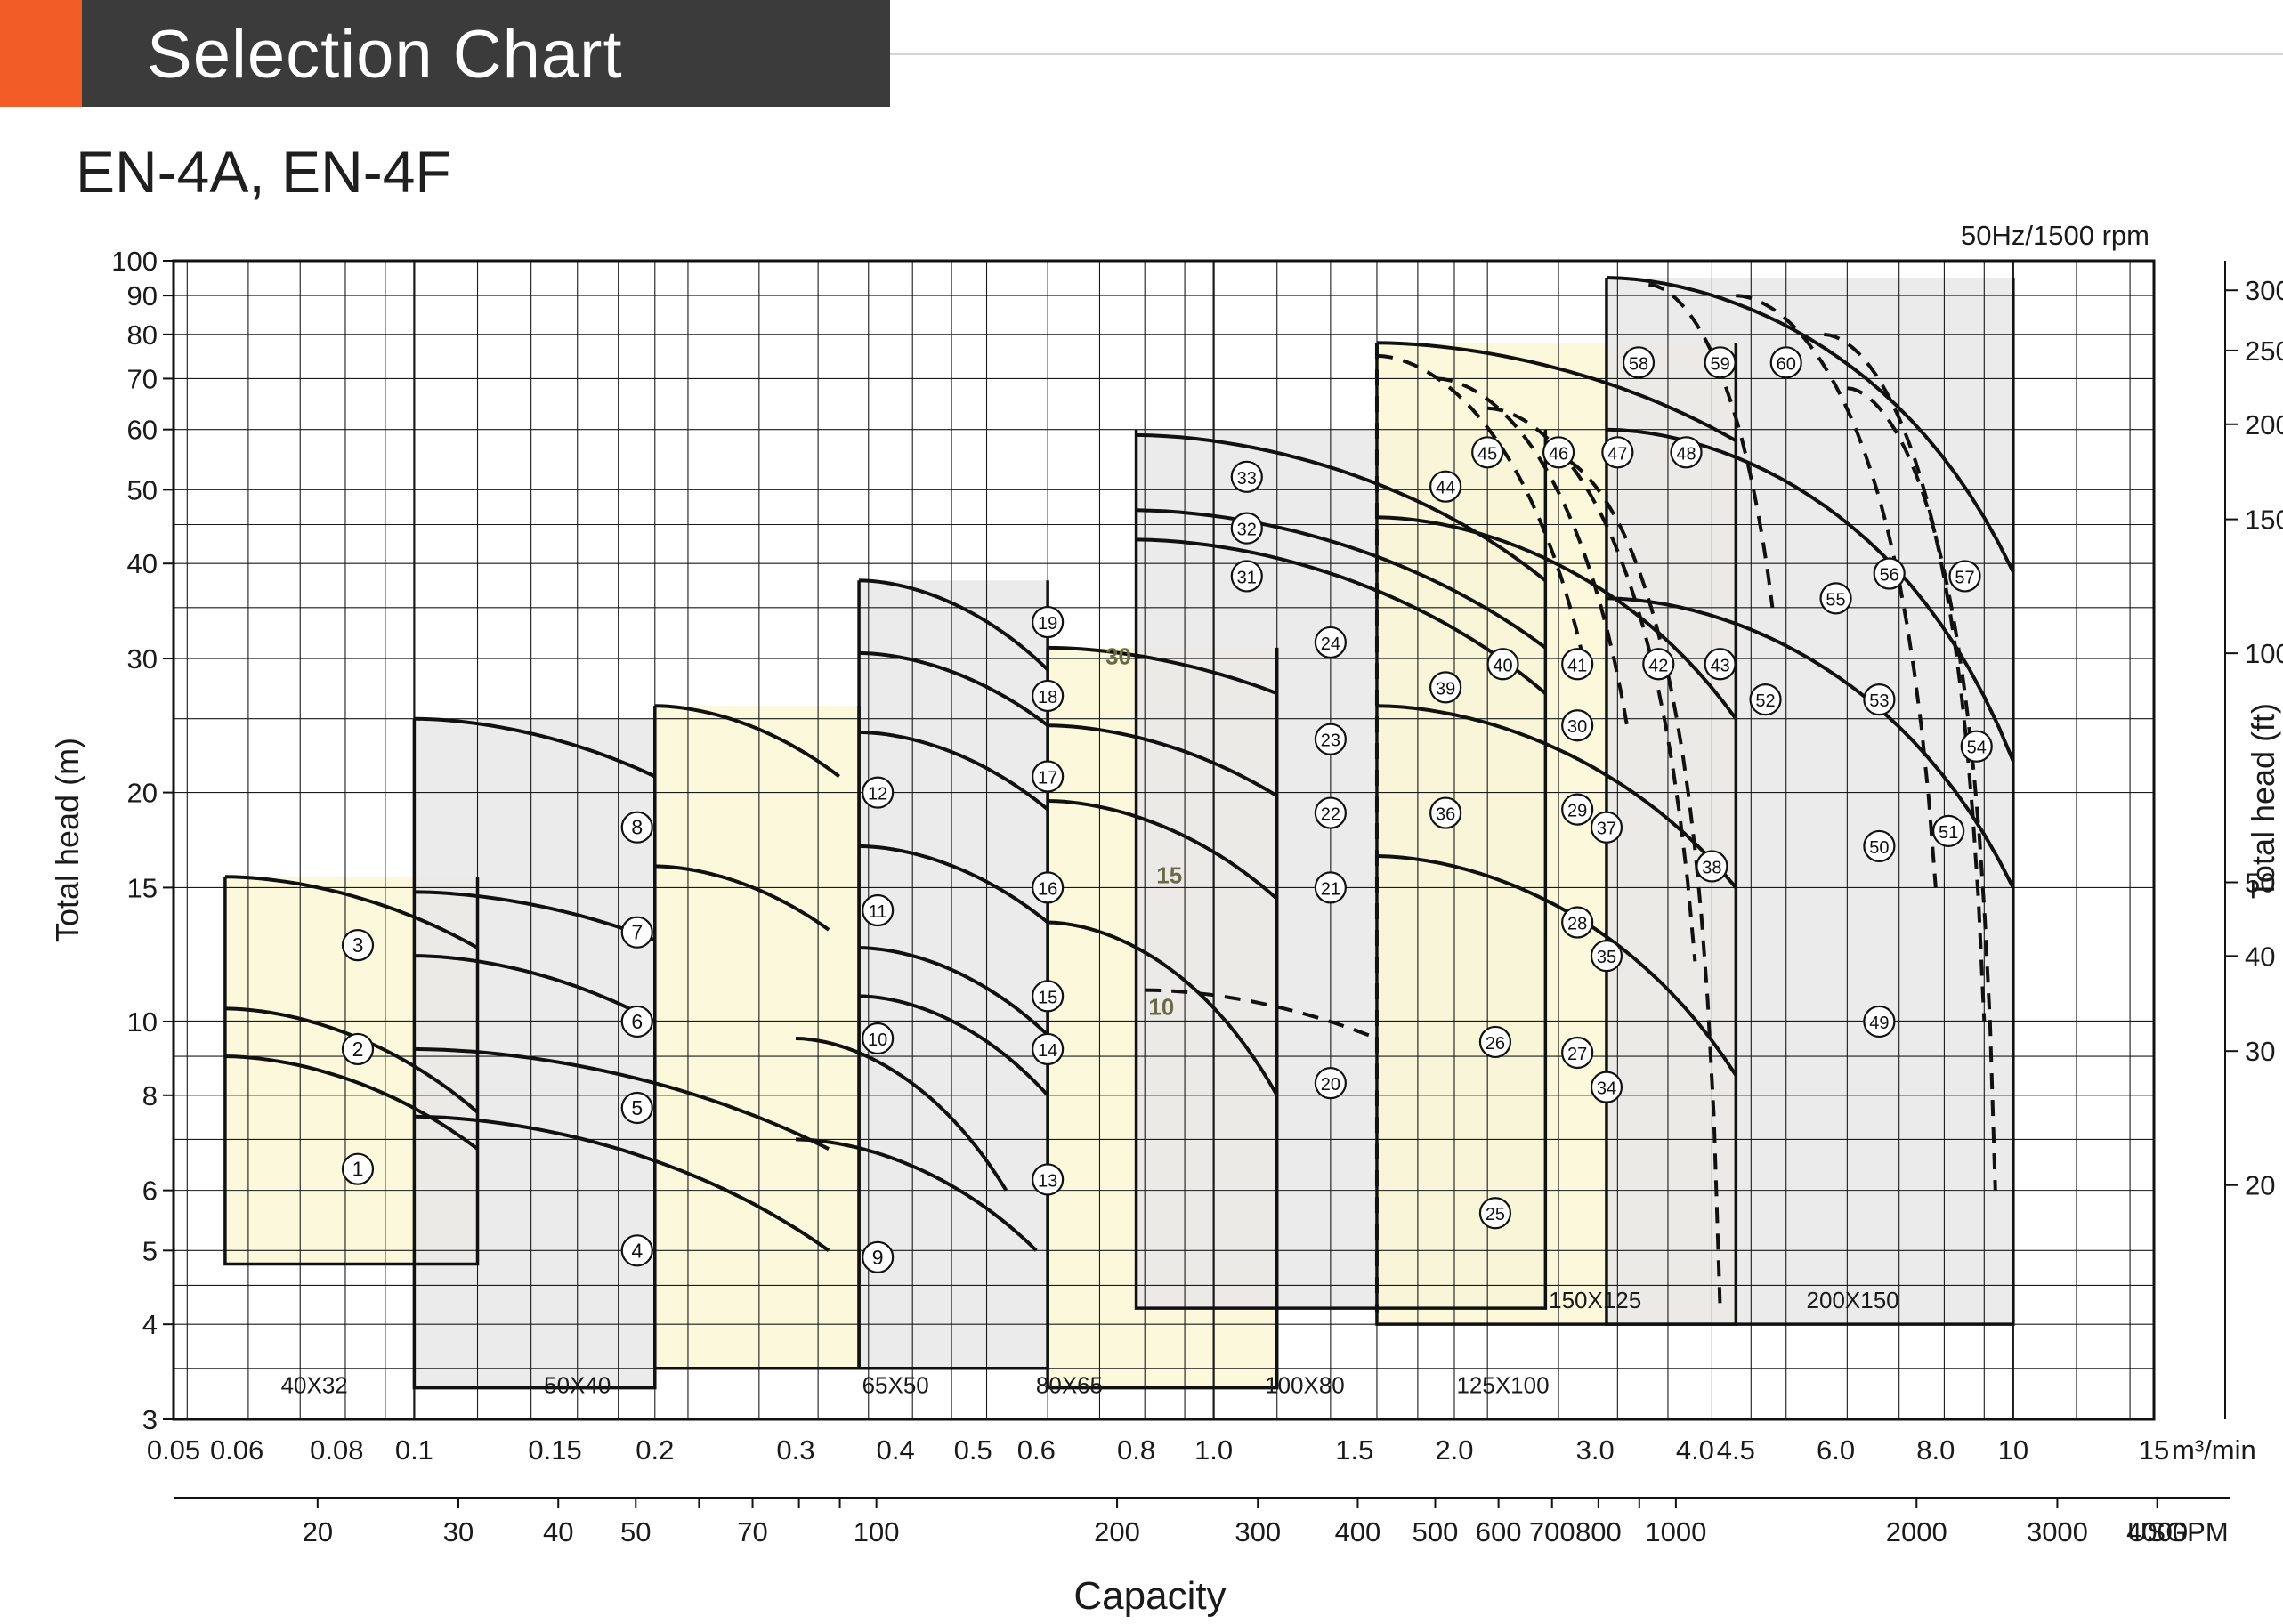  I want to click on model-marker-label: 44, so click(1445, 488).